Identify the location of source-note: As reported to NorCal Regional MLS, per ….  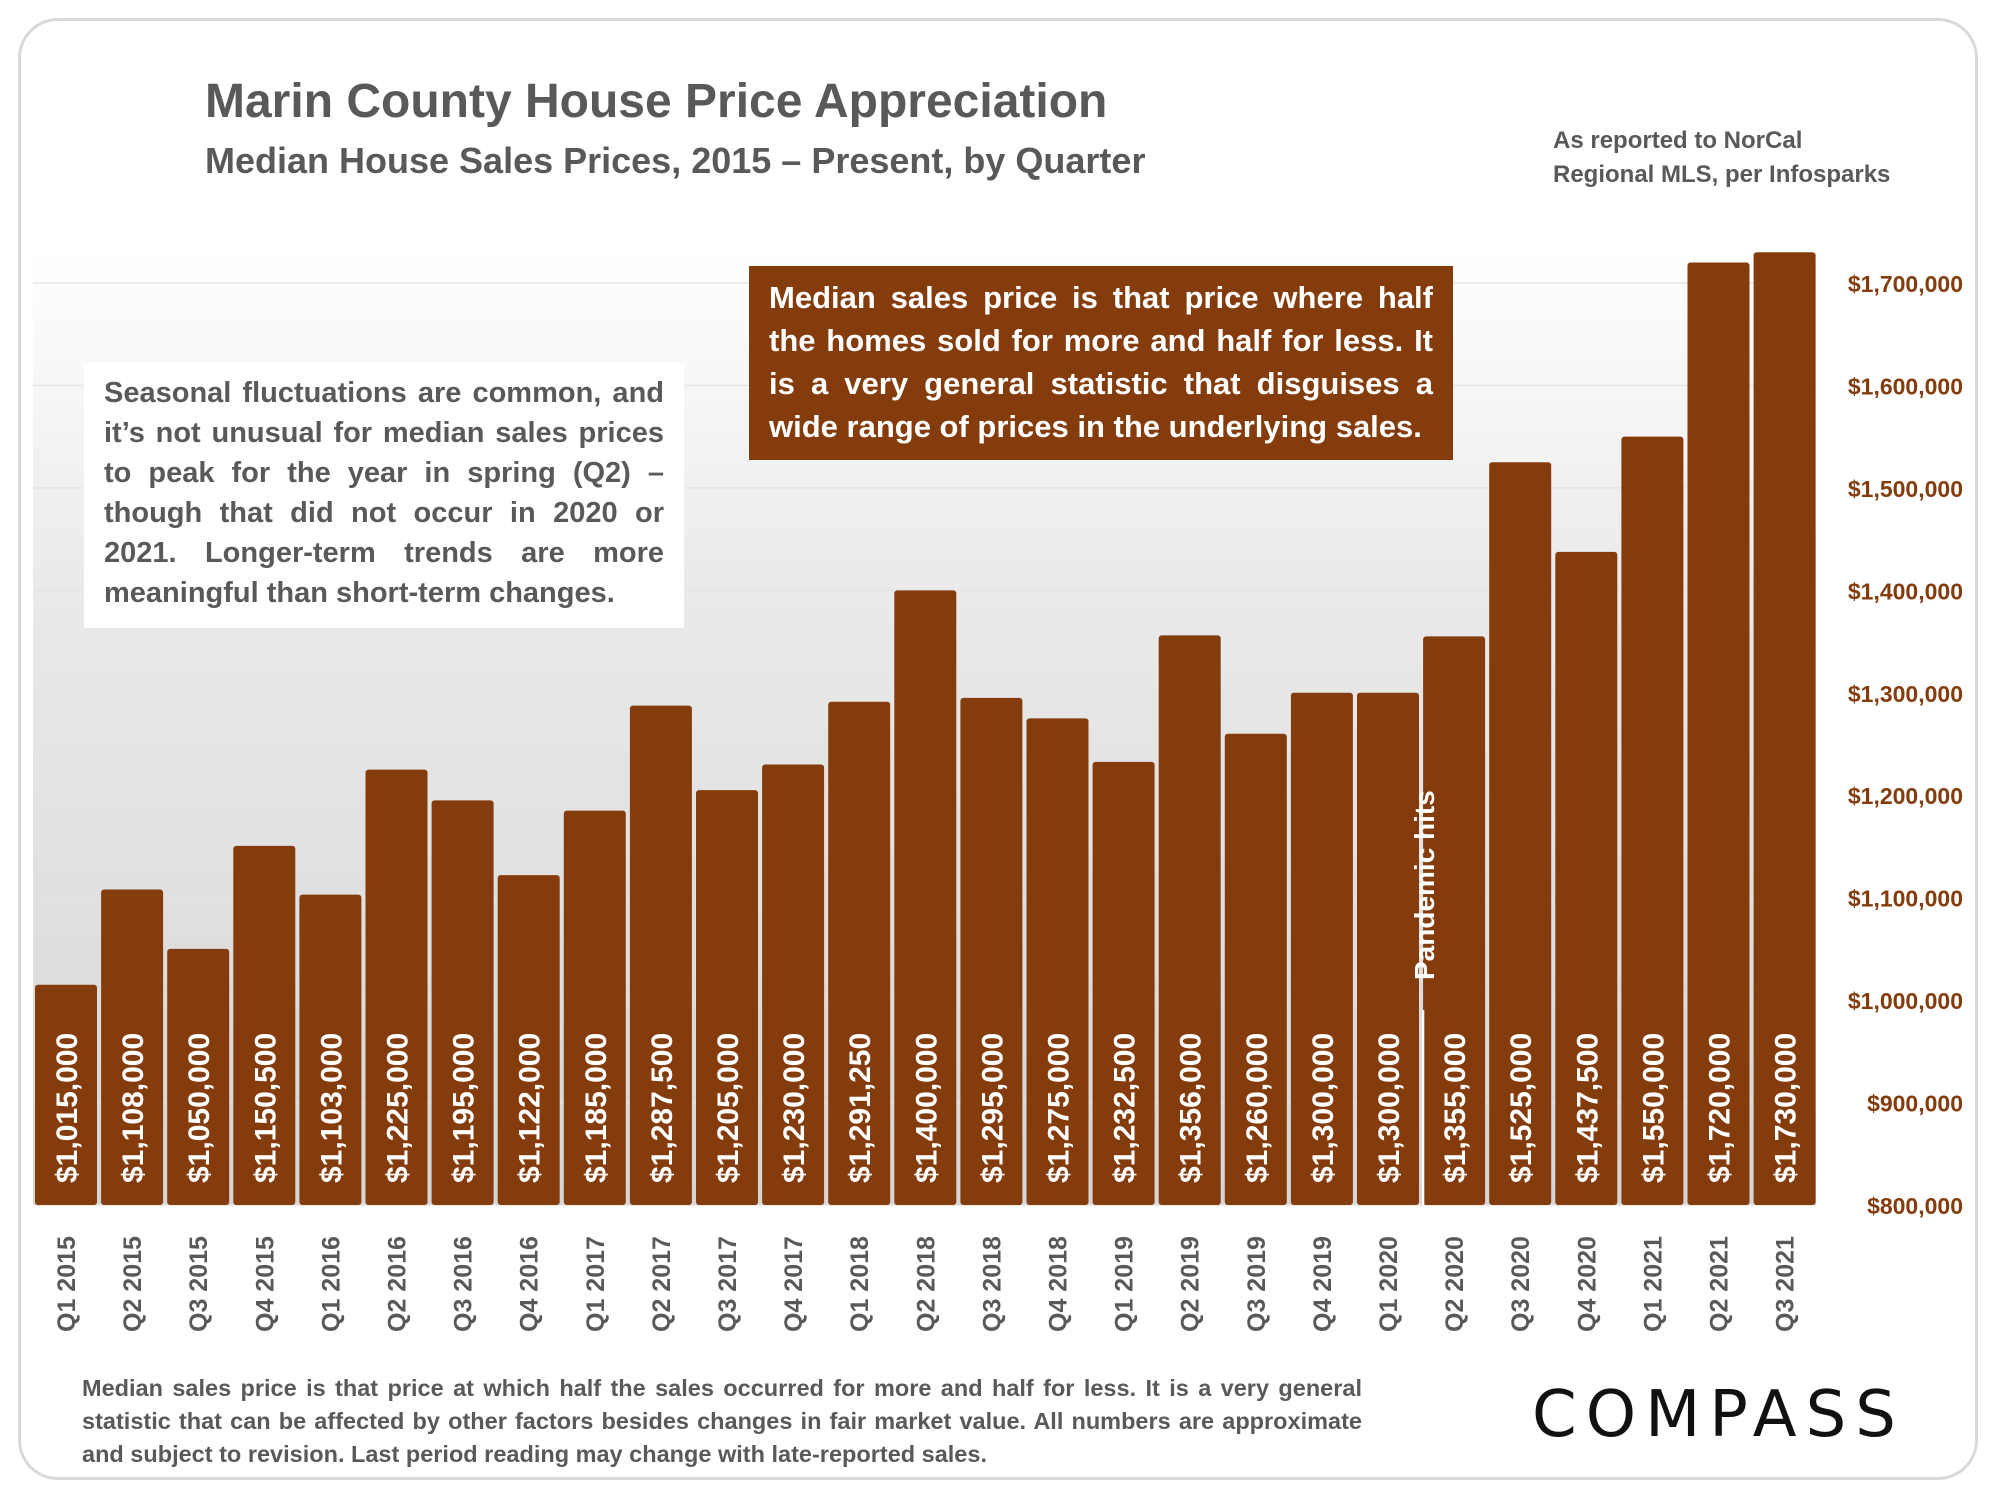
(1721, 158).